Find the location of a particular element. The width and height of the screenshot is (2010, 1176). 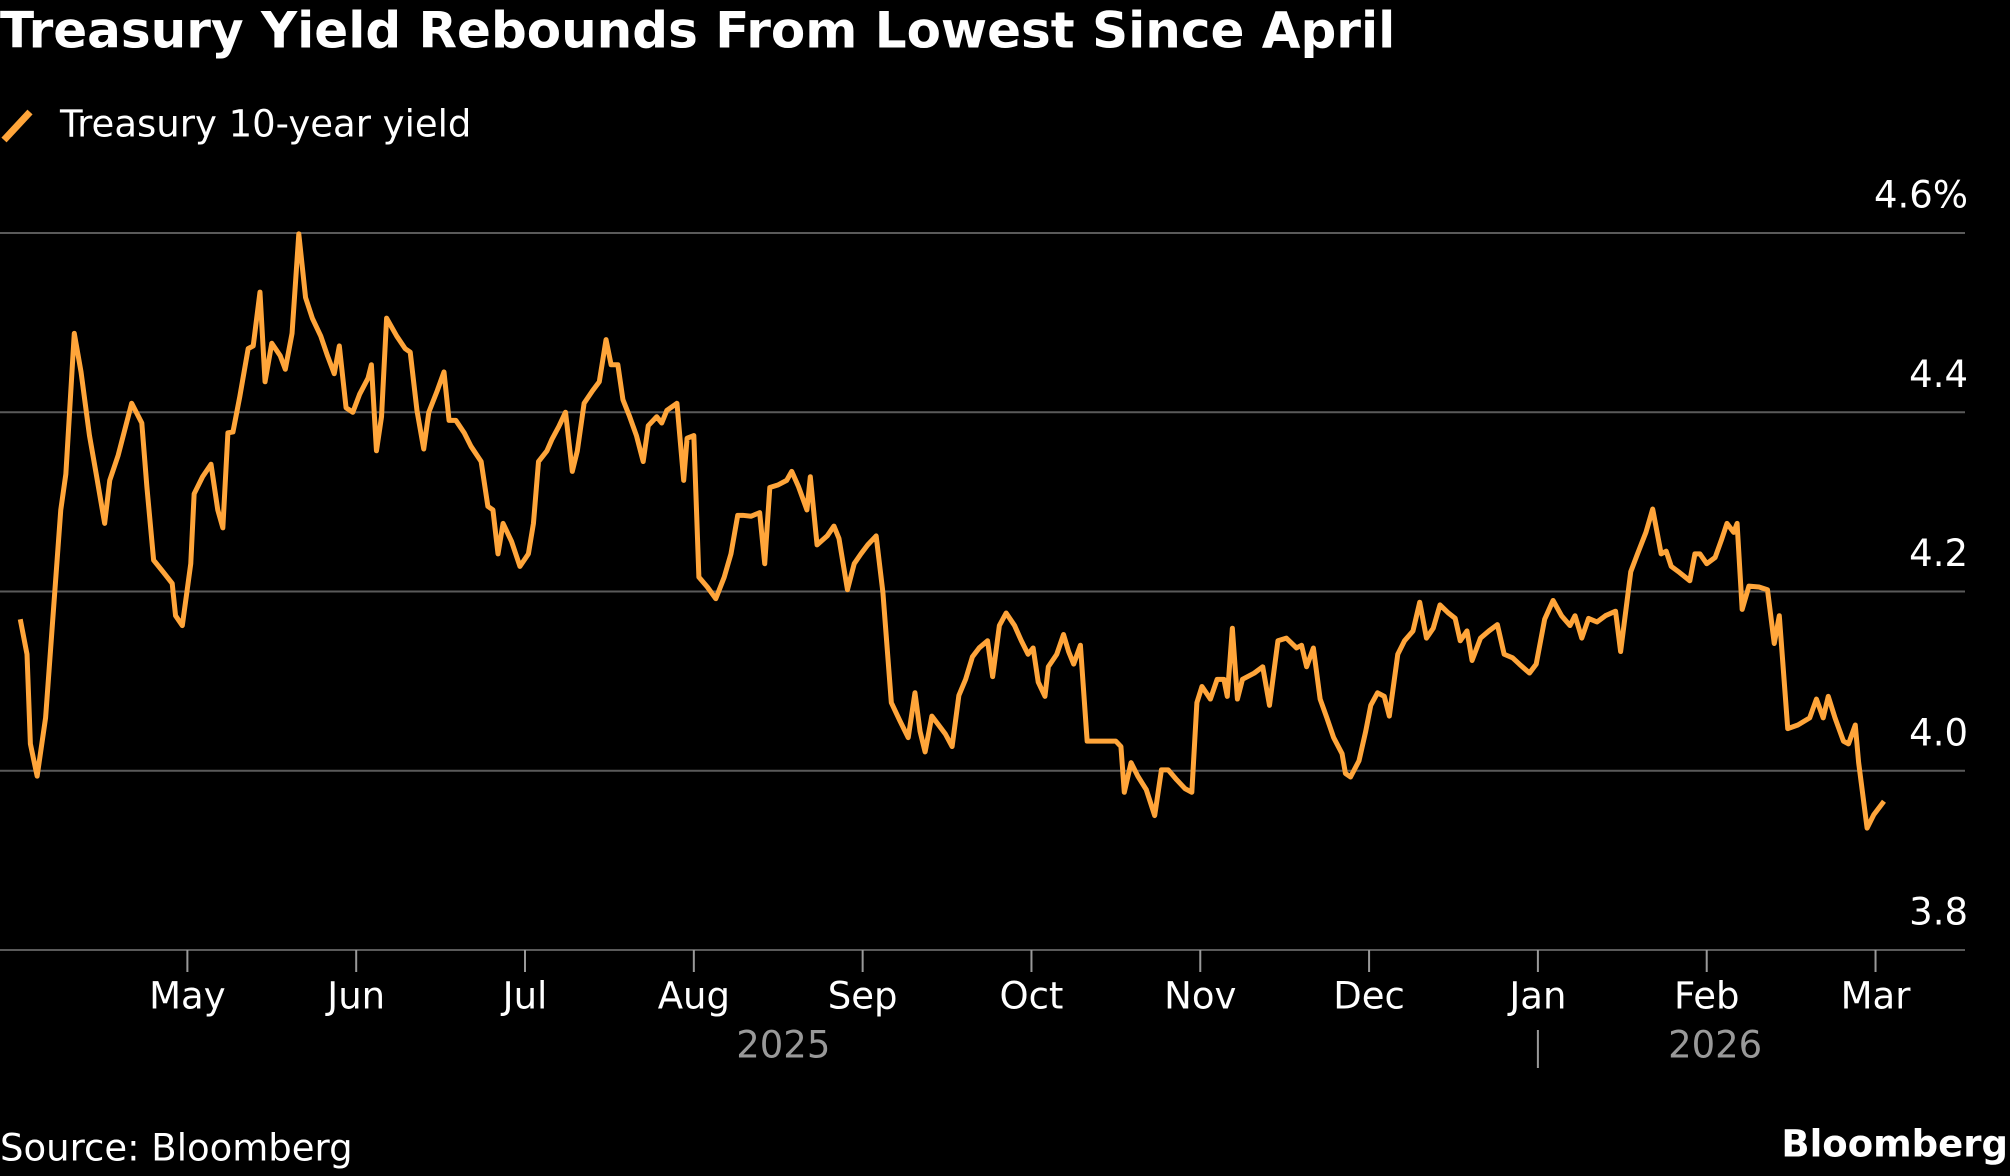

brand: Bloomberg is located at coordinates (1894, 1144).